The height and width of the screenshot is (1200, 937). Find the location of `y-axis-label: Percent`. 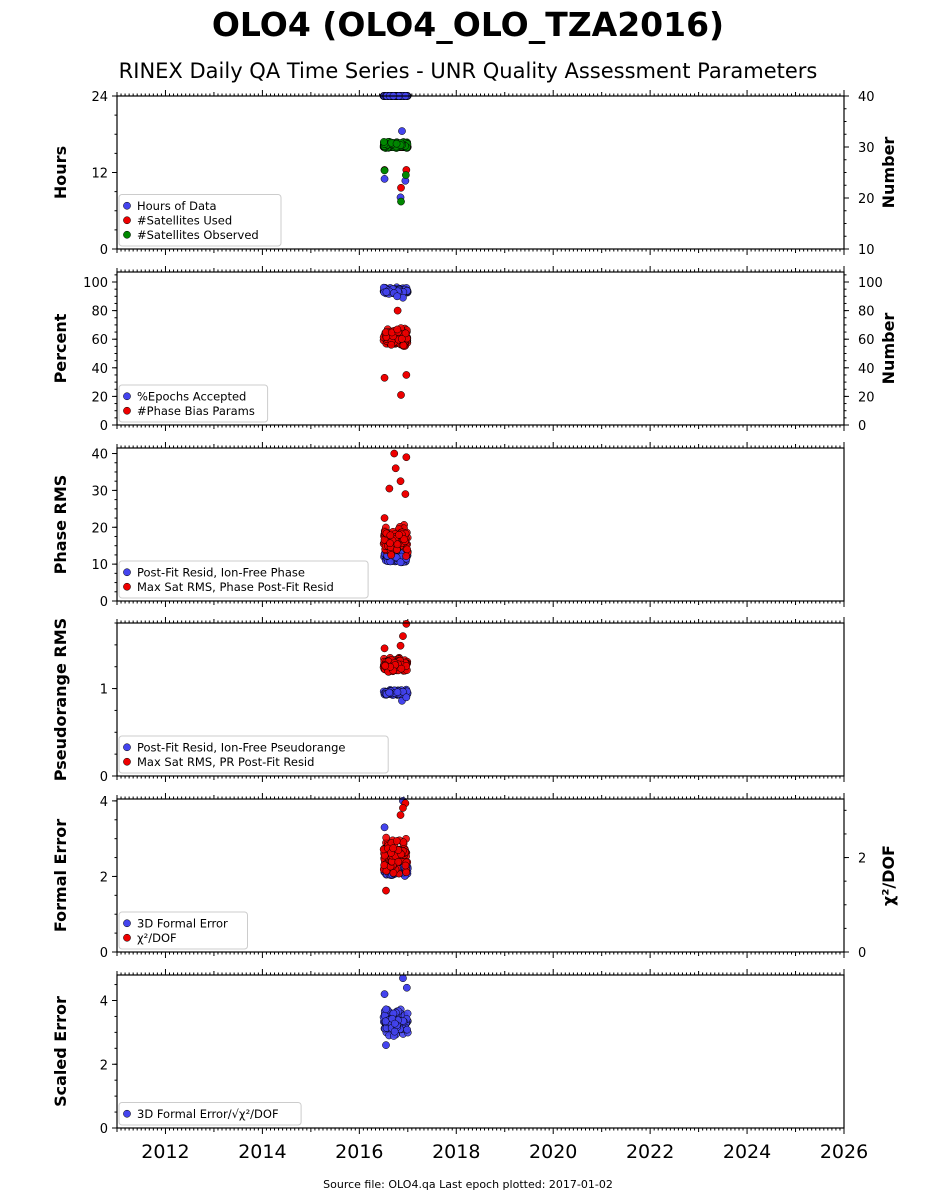

y-axis-label: Percent is located at coordinates (60, 348).